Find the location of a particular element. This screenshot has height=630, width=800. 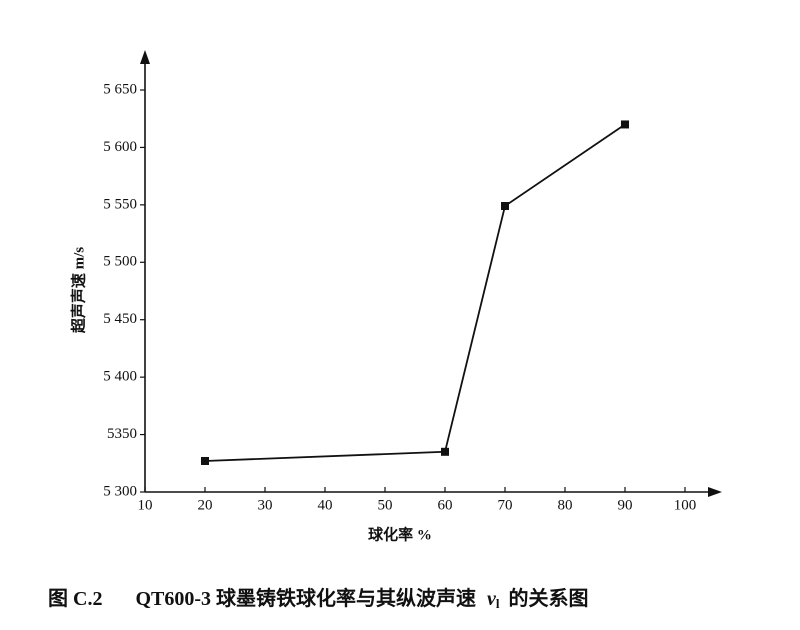

x-tick-label: 50 is located at coordinates (385, 505).